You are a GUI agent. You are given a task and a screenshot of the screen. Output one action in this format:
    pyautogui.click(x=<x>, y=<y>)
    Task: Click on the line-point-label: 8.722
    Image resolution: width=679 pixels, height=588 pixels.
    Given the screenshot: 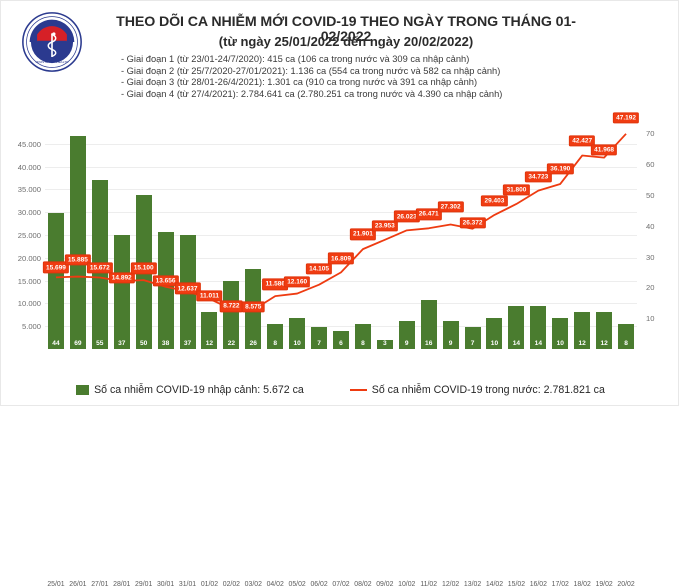 What is the action you would take?
    pyautogui.click(x=231, y=306)
    